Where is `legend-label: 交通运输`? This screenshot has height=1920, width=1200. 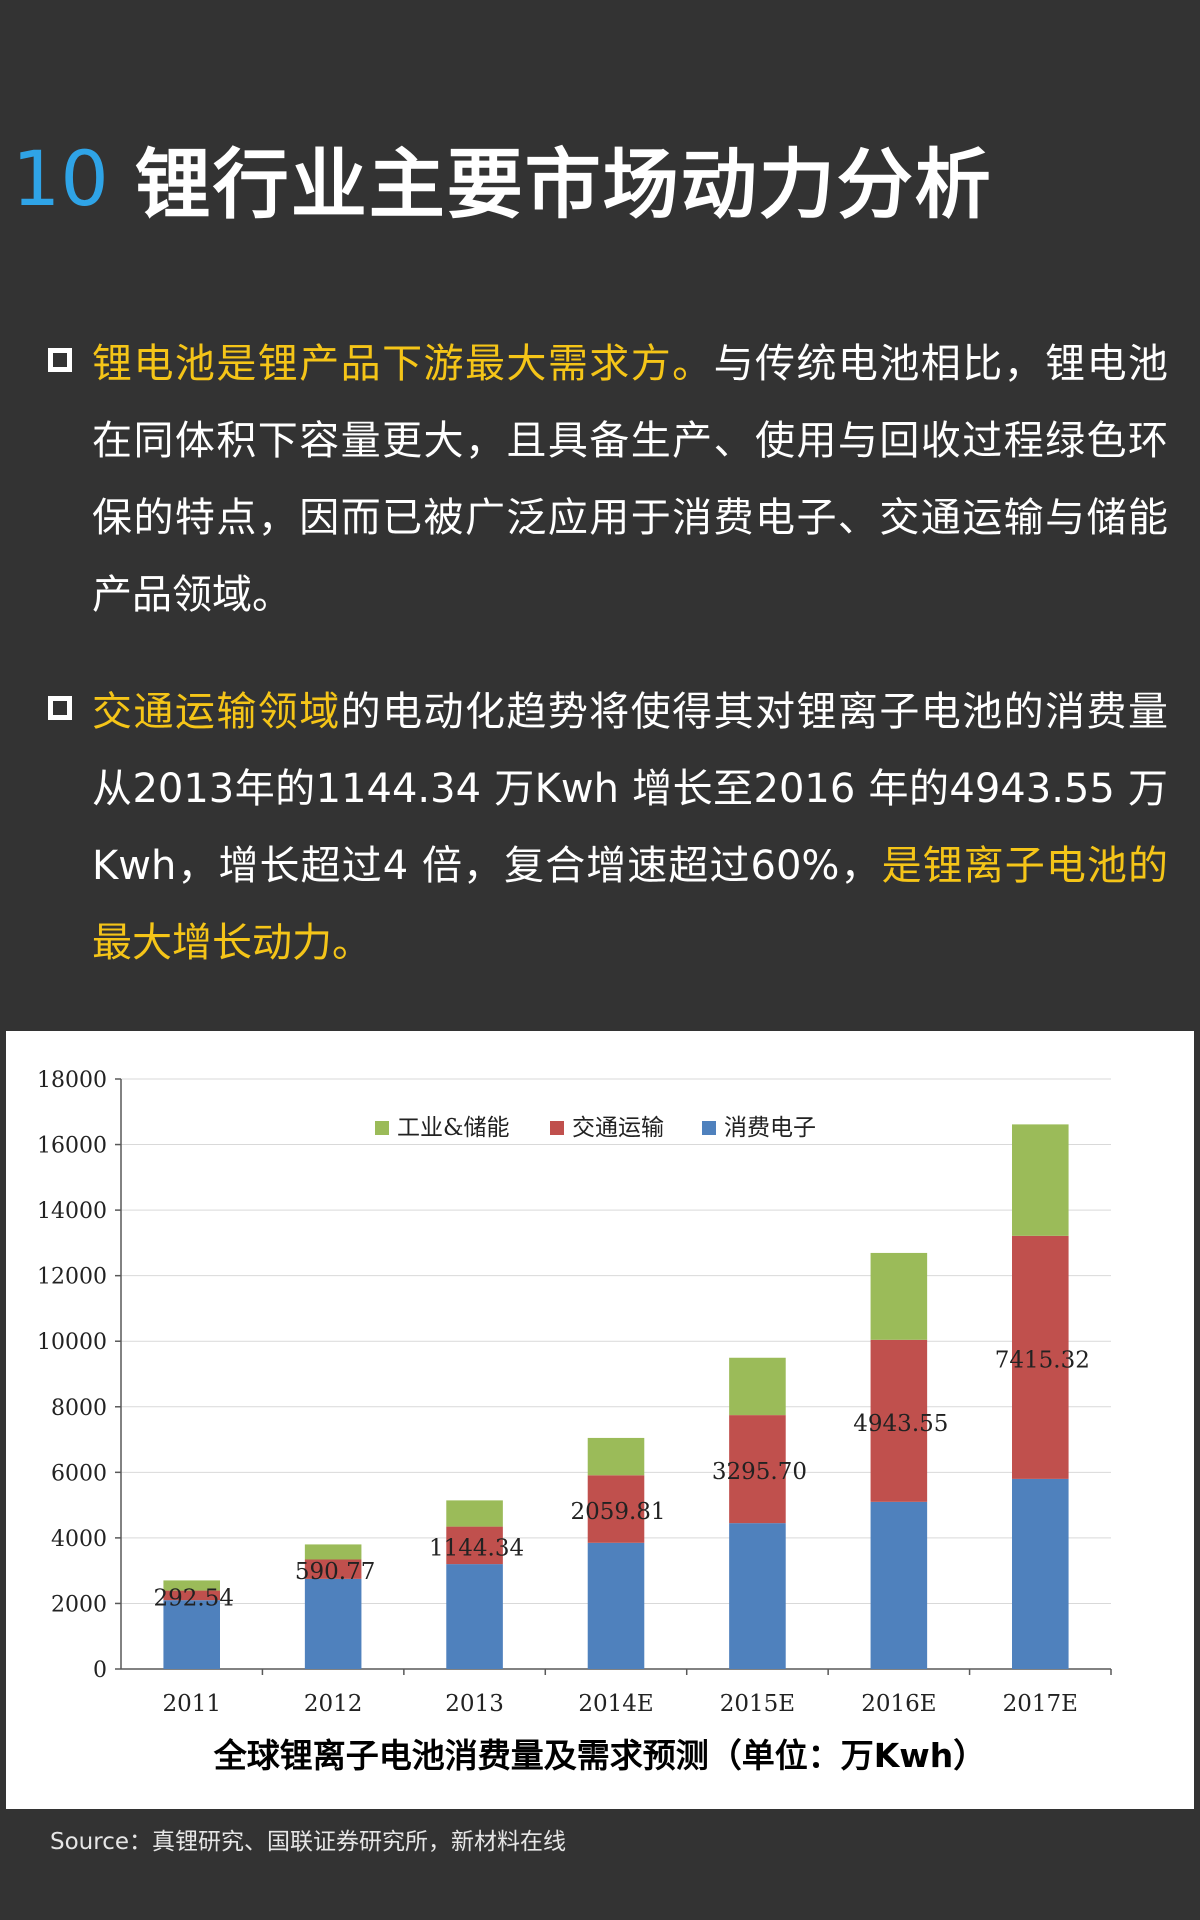
legend-label: 交通运输 is located at coordinates (618, 1128).